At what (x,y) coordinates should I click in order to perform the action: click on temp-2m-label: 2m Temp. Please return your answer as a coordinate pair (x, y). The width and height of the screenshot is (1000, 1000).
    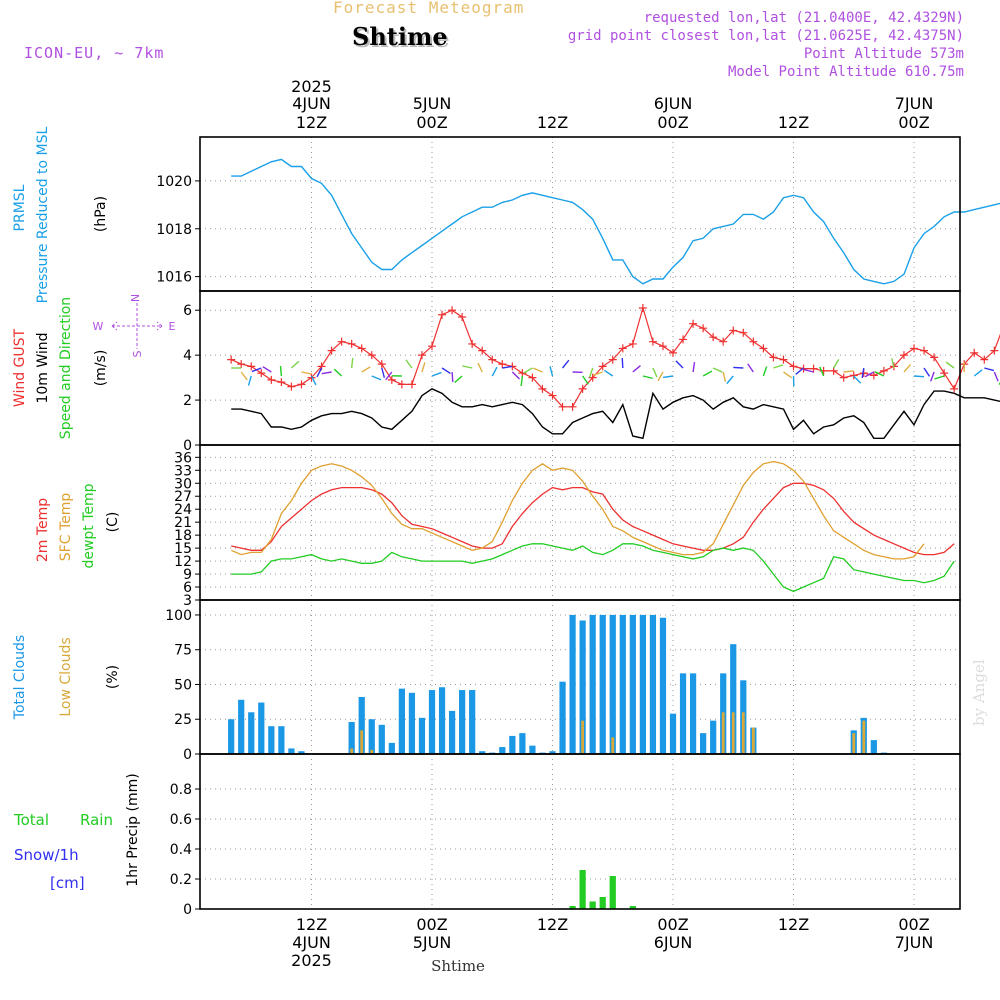
    Looking at the image, I should click on (43, 530).